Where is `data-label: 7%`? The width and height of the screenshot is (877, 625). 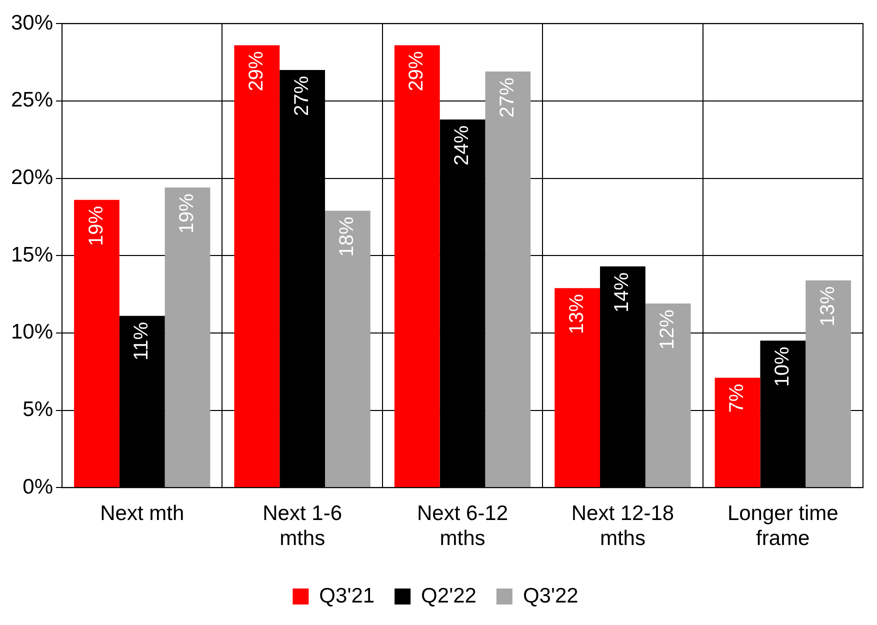
data-label: 7% is located at coordinates (737, 398).